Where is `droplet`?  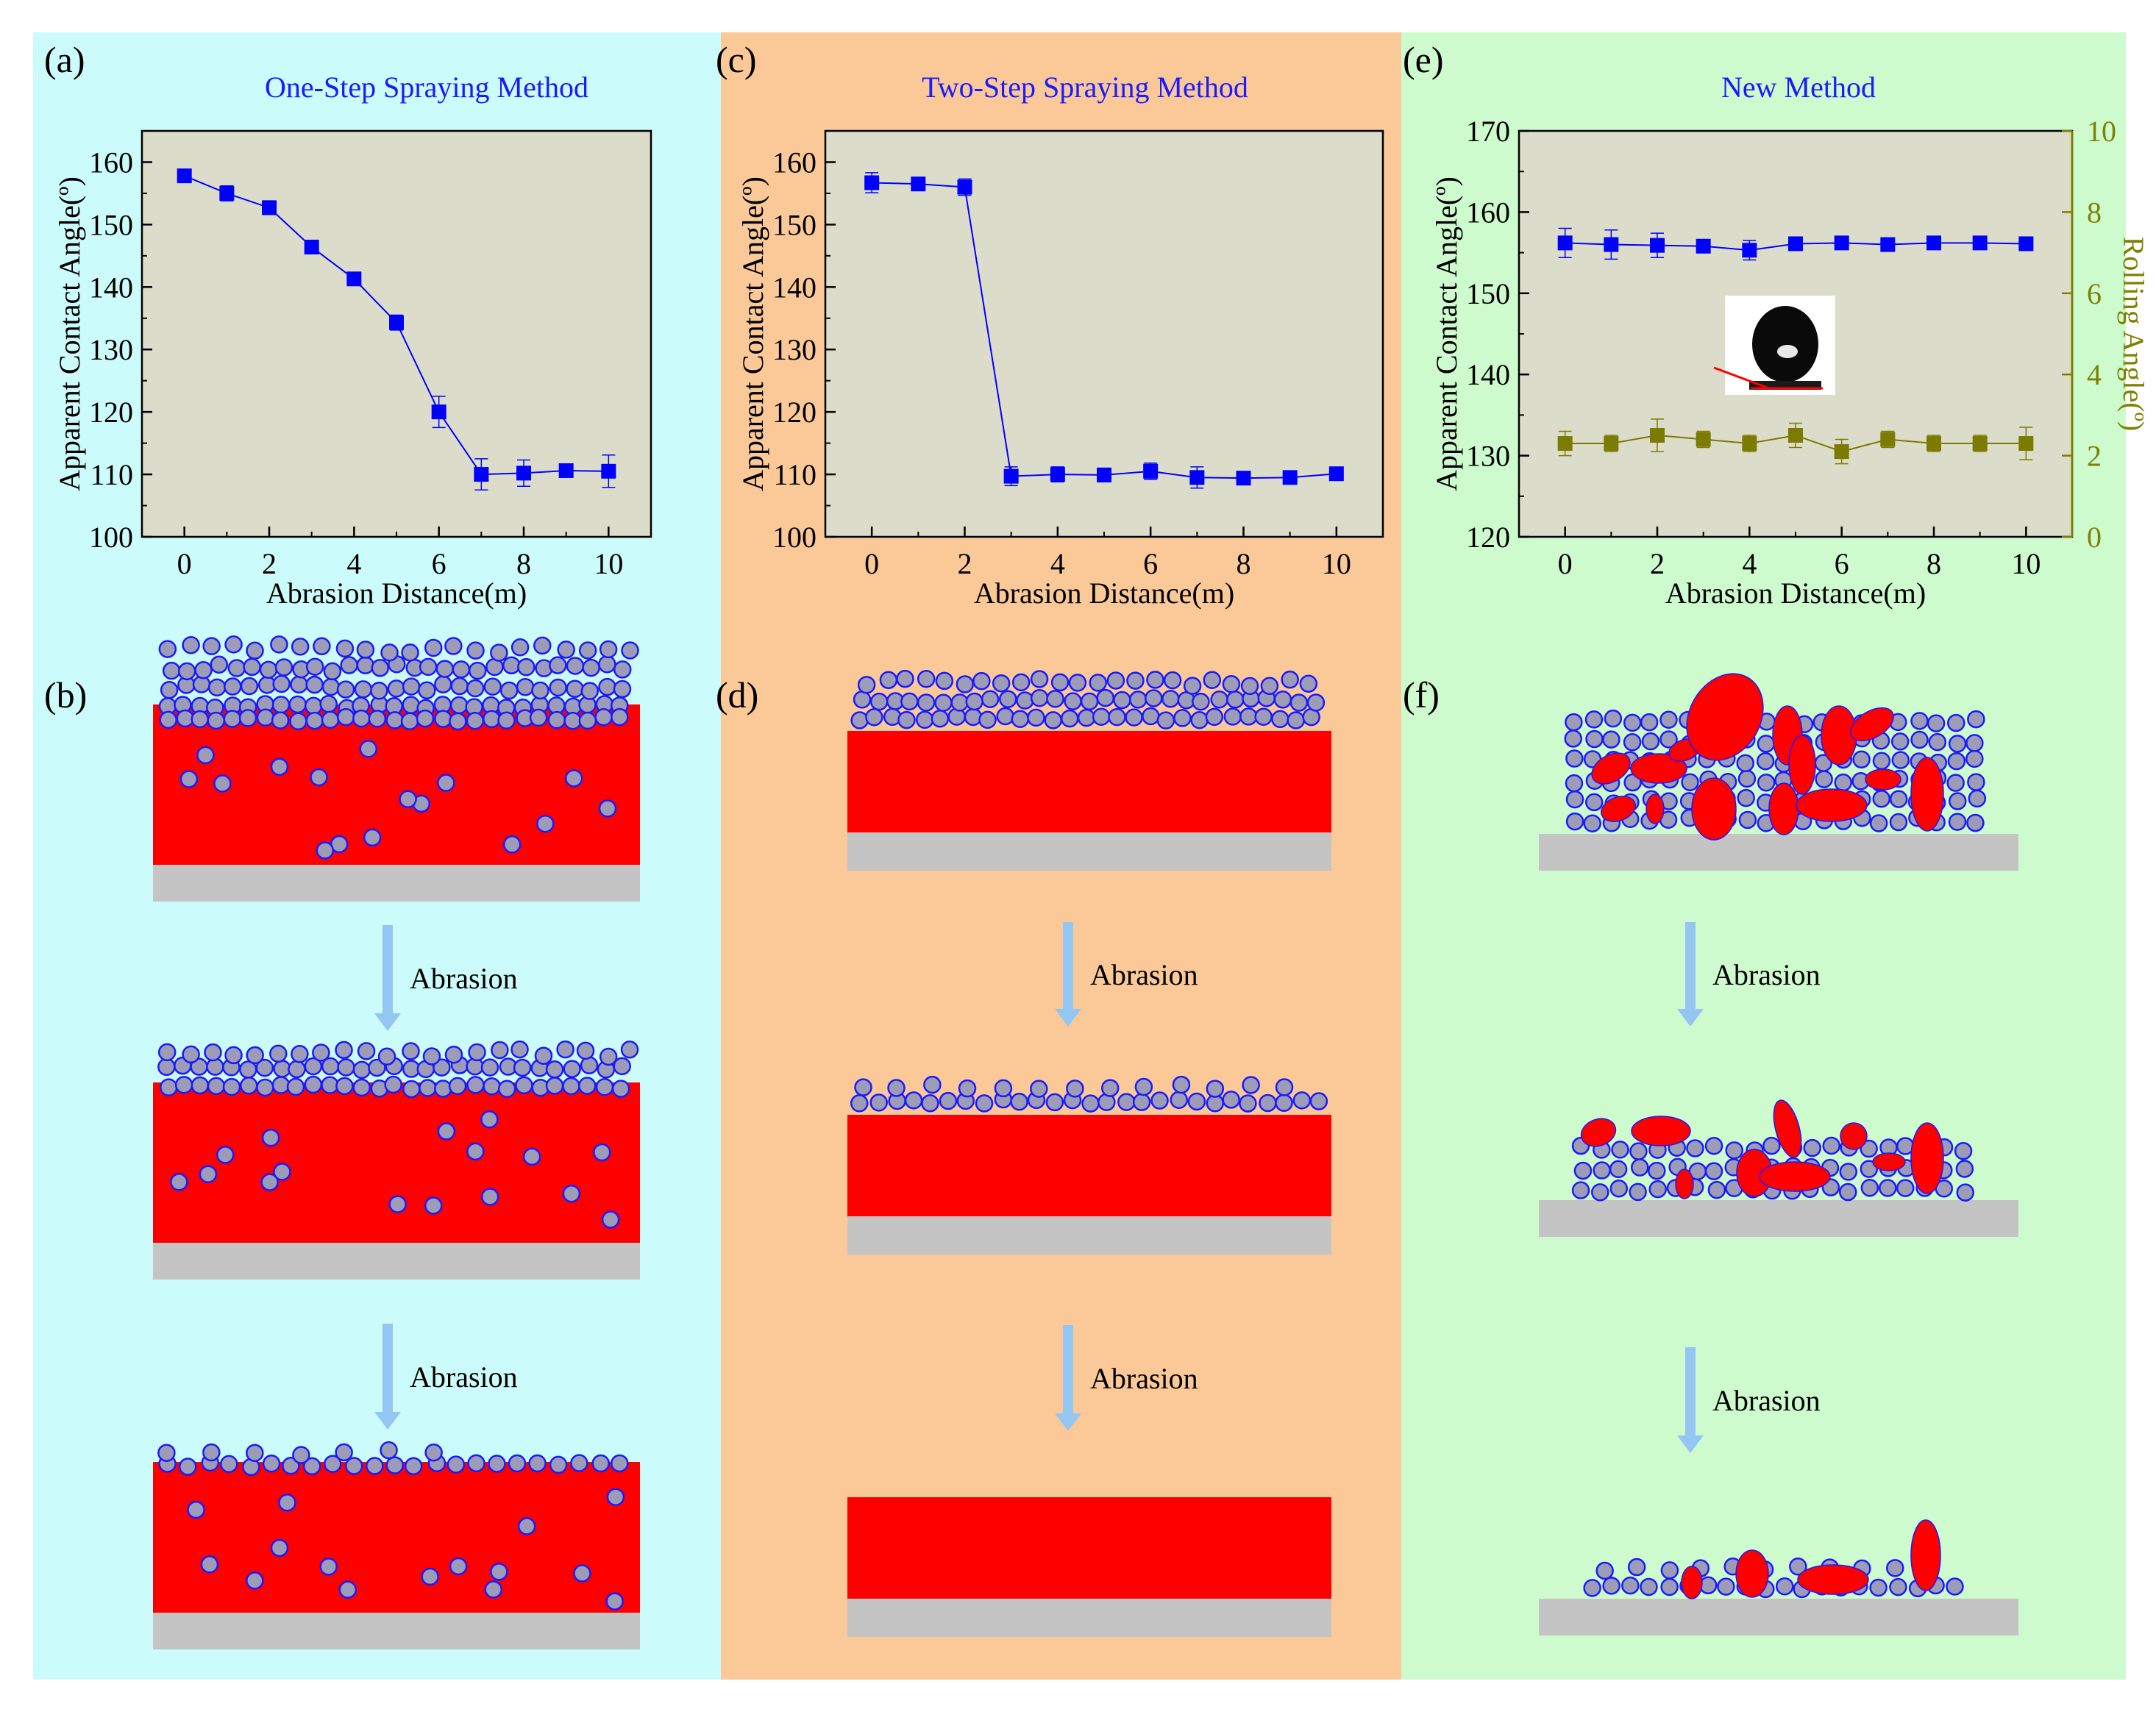
droplet is located at coordinates (1785, 344).